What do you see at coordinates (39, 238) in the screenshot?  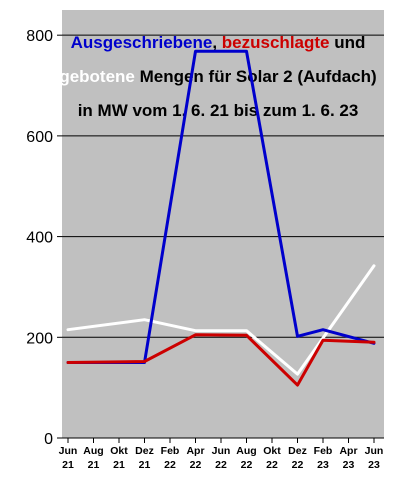 I see `y-tick-label: 400` at bounding box center [39, 238].